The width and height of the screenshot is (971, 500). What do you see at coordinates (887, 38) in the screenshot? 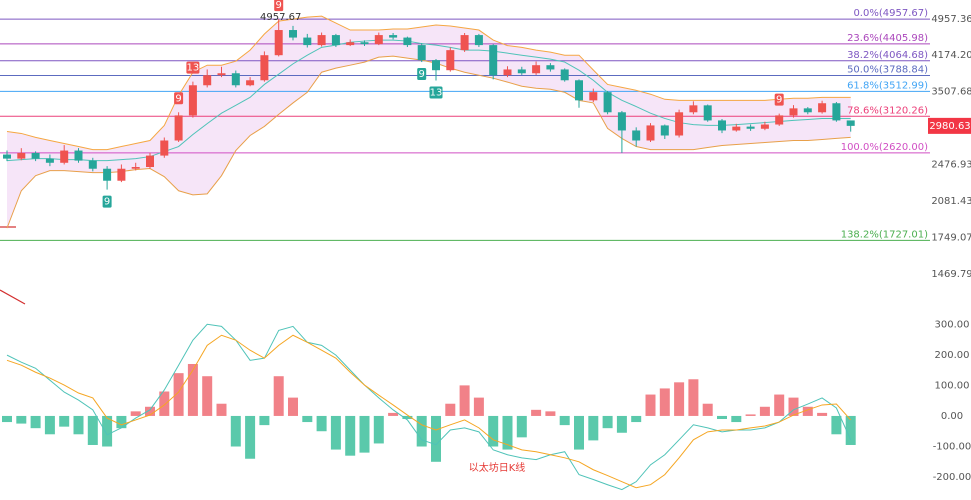
I see `fib-label: 23.6%(4405.98)` at bounding box center [887, 38].